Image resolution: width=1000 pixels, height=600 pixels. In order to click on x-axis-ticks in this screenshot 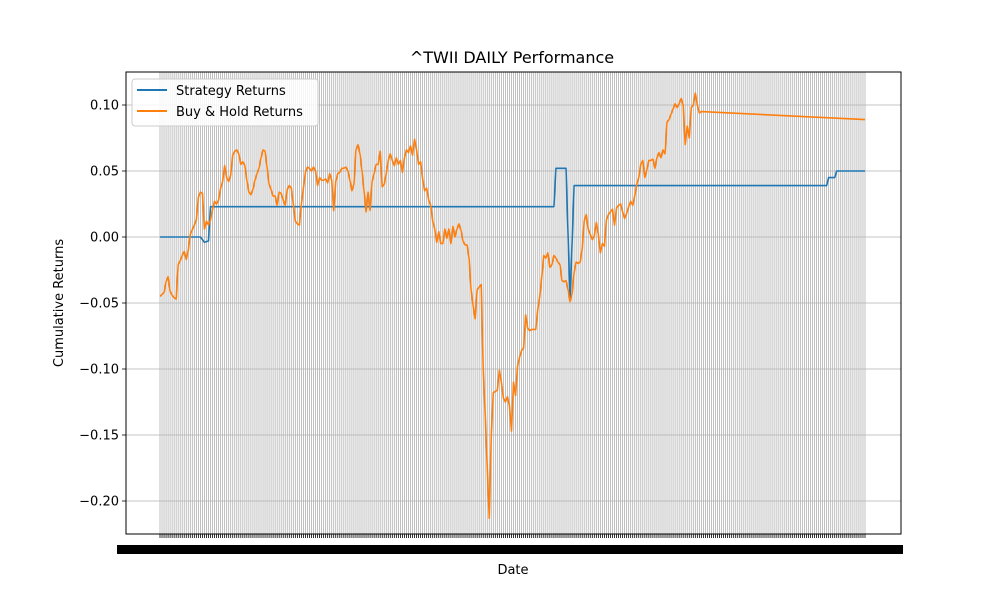, I will do `click(512, 536)`.